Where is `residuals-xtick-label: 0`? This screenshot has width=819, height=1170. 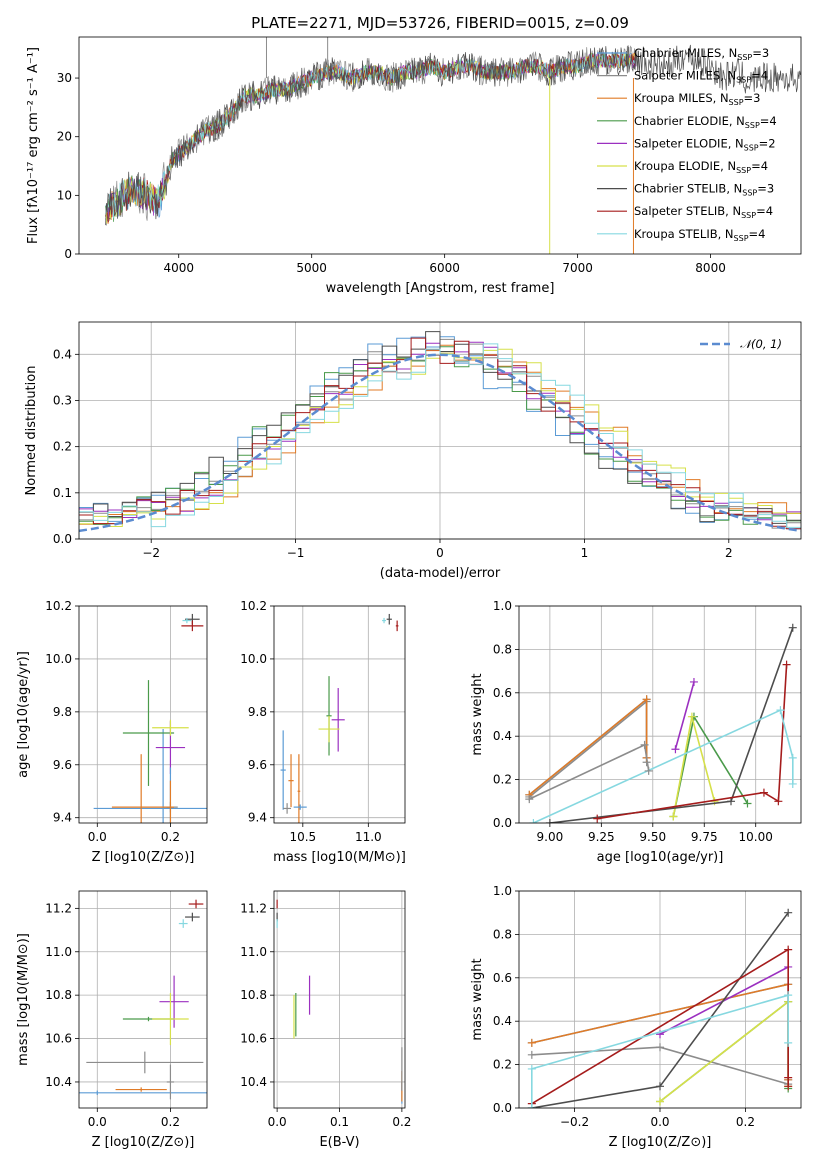 residuals-xtick-label: 0 is located at coordinates (440, 553).